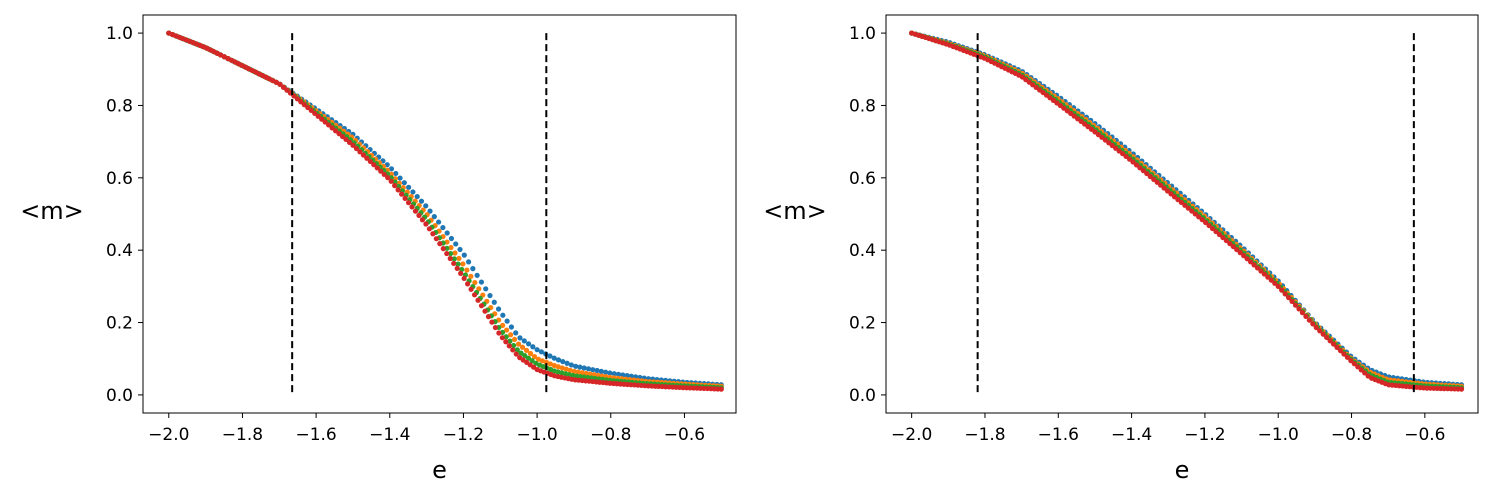 The width and height of the screenshot is (1500, 500). I want to click on x-tick-label: −1.4, so click(1131, 435).